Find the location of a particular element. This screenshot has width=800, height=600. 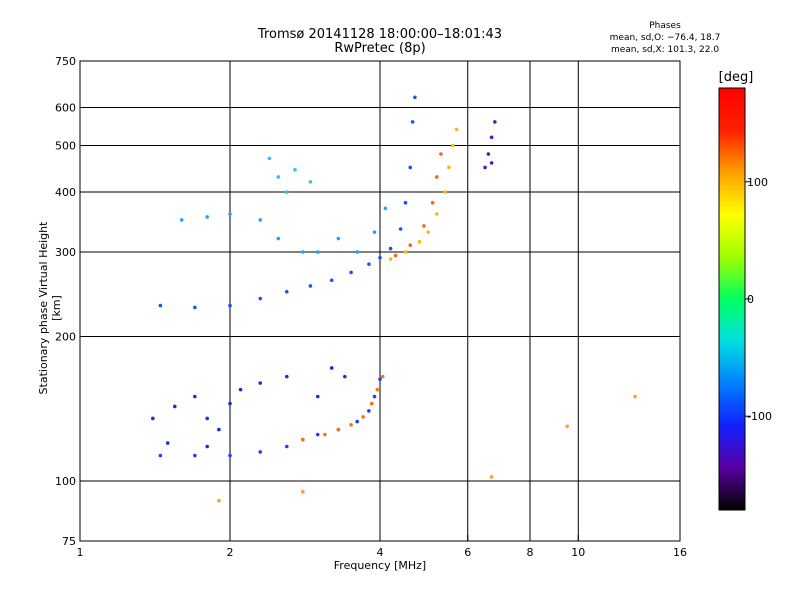

x-tick-label: 6 is located at coordinates (467, 552).